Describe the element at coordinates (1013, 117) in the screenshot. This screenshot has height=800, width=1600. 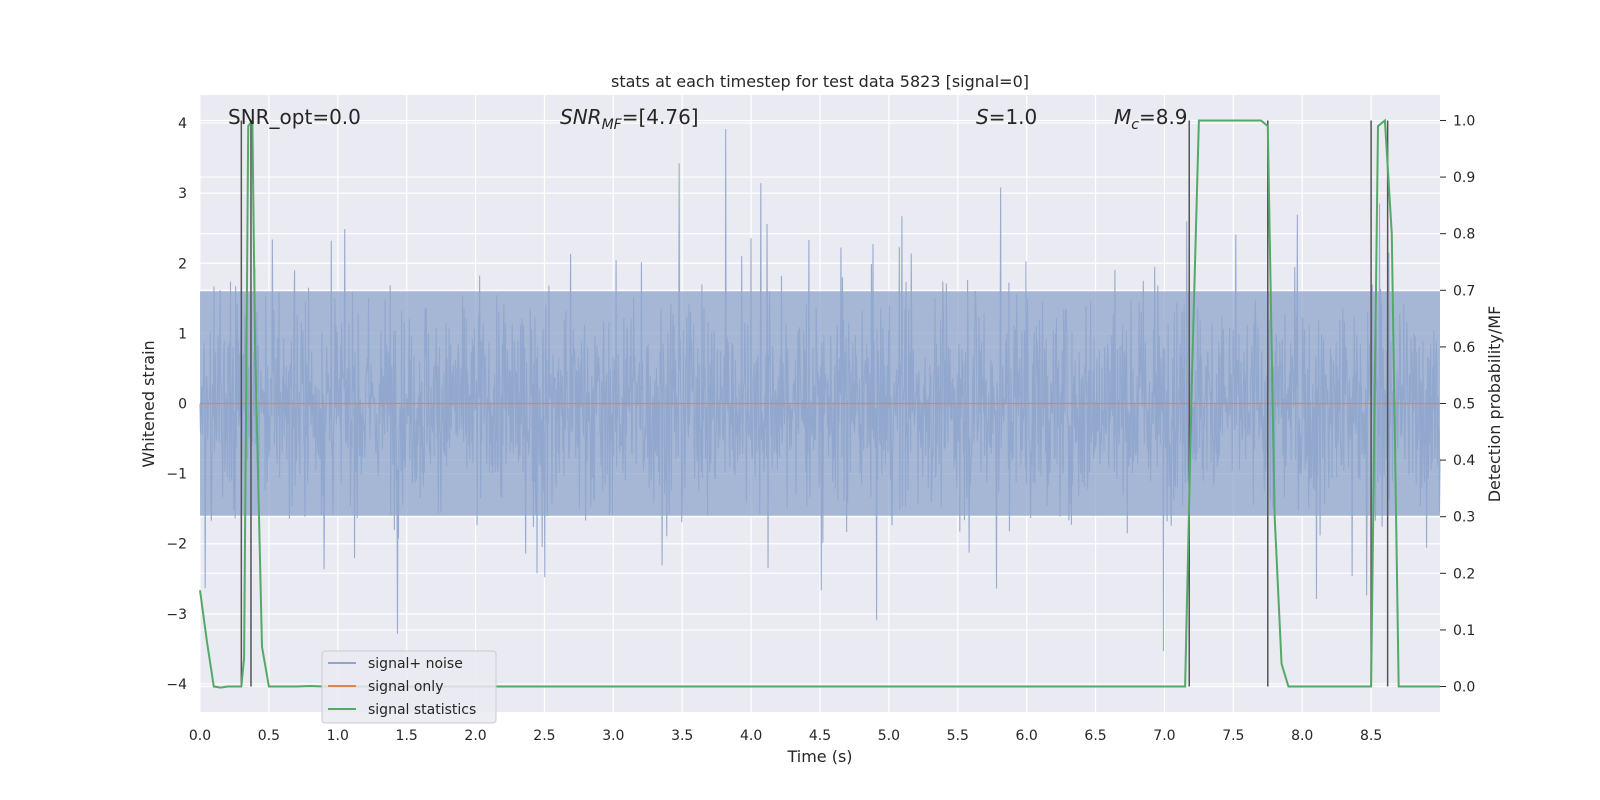
I see `s-value: =1.0` at that location.